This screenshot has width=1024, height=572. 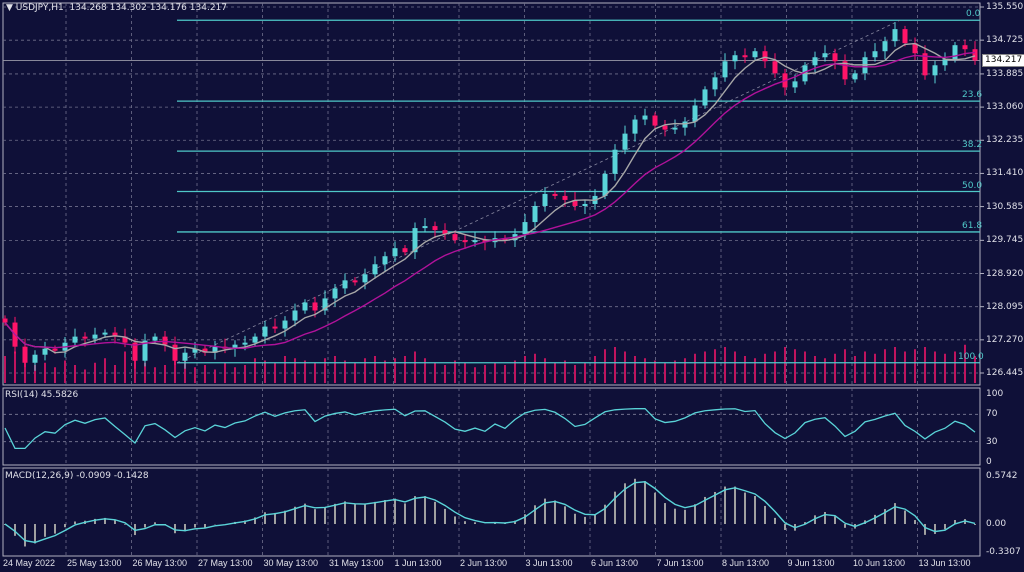 I want to click on macd-tick-label: -0.3307, so click(x=1003, y=551).